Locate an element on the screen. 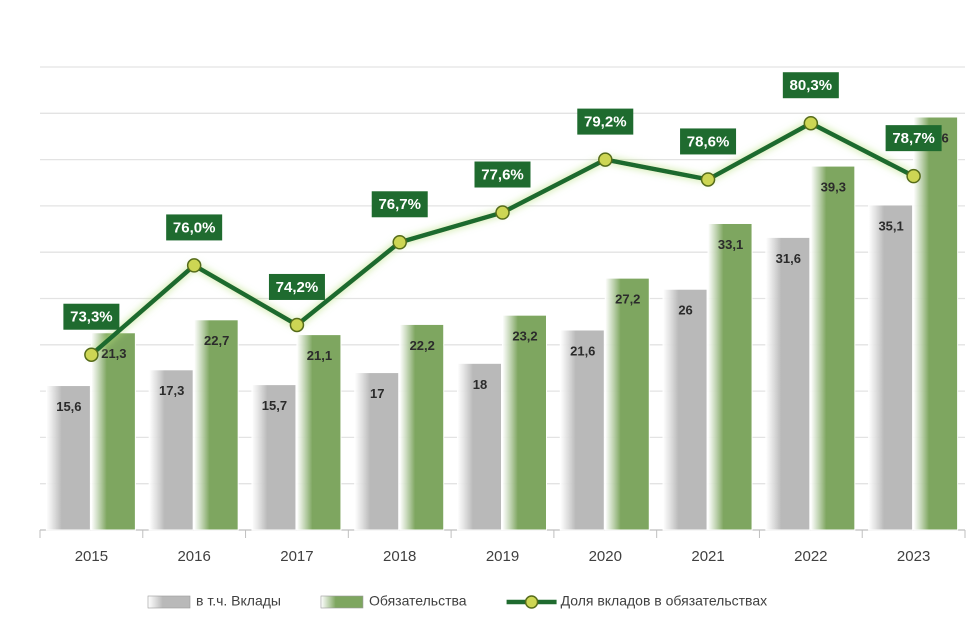 The image size is (980, 642). data-label: 78,6% is located at coordinates (708, 141).